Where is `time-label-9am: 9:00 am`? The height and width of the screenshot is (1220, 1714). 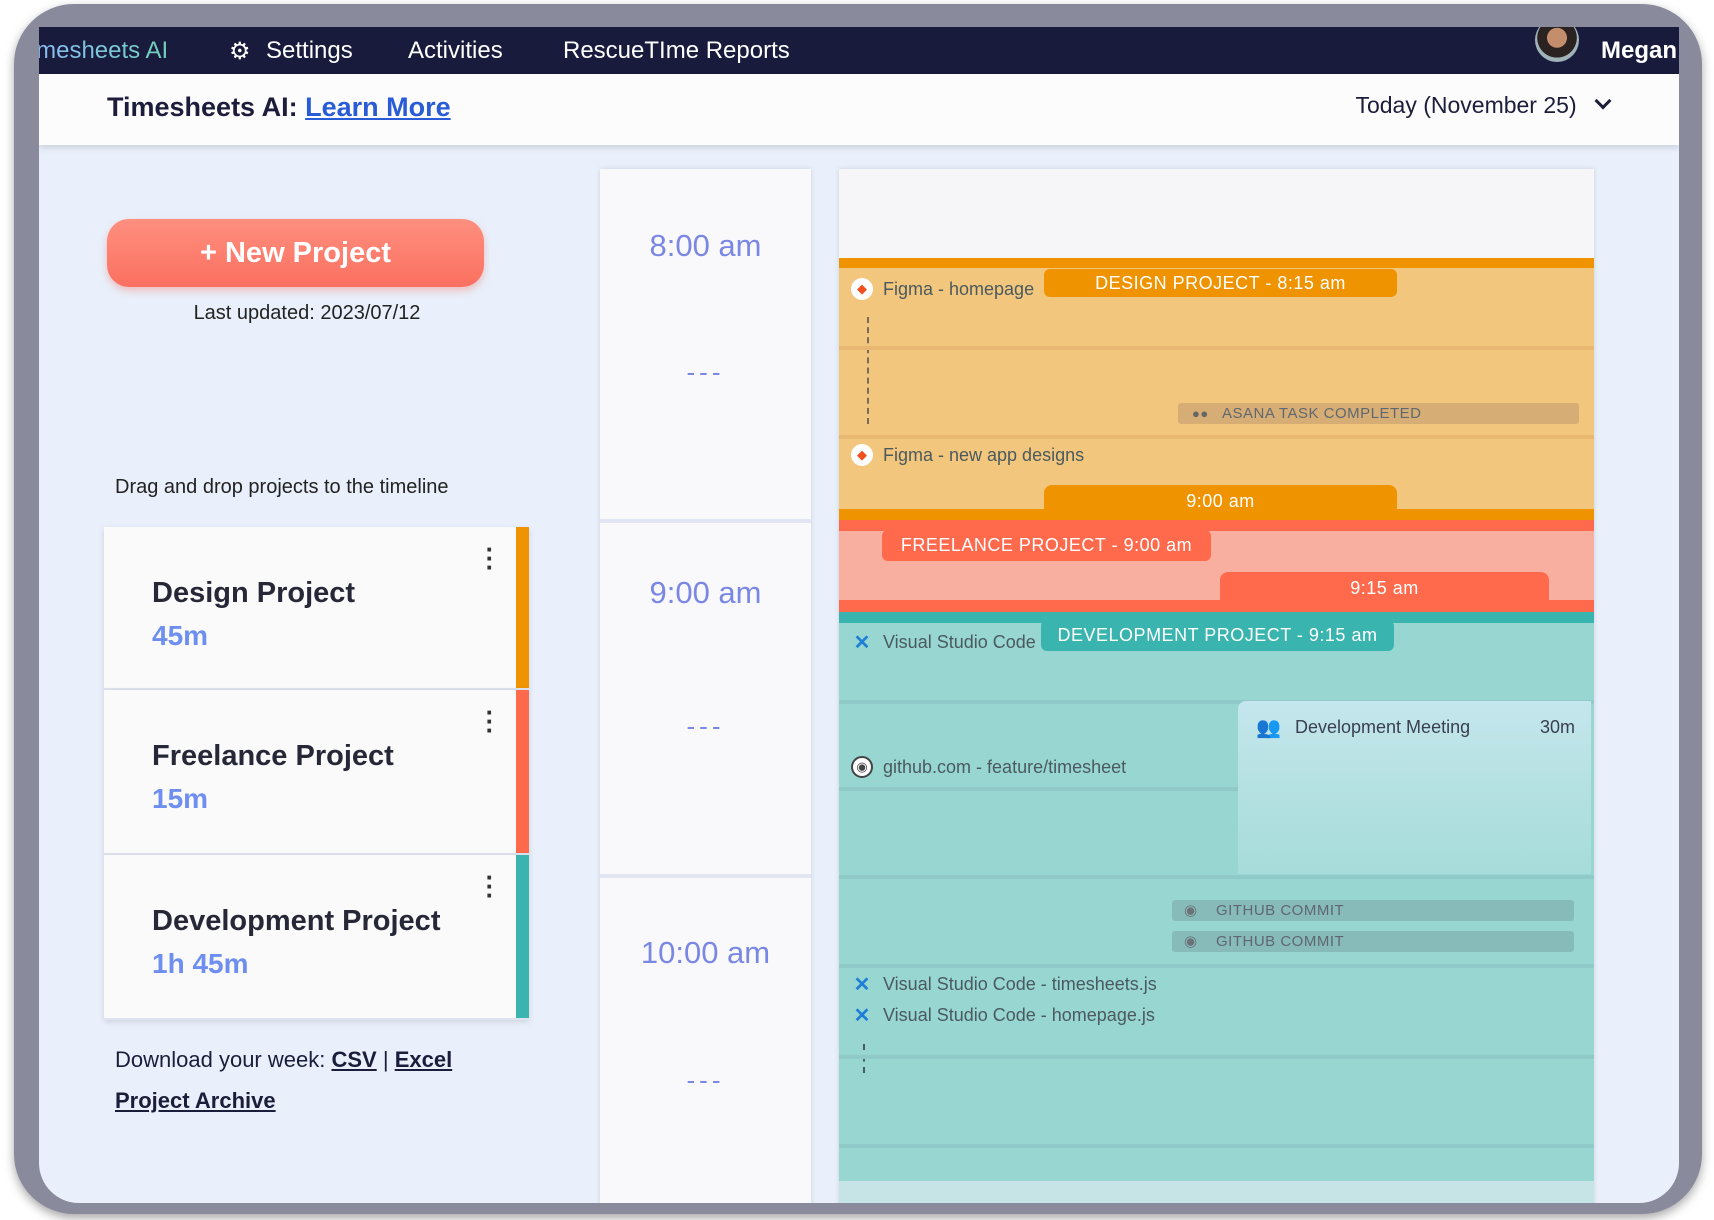 time-label-9am: 9:00 am is located at coordinates (705, 592).